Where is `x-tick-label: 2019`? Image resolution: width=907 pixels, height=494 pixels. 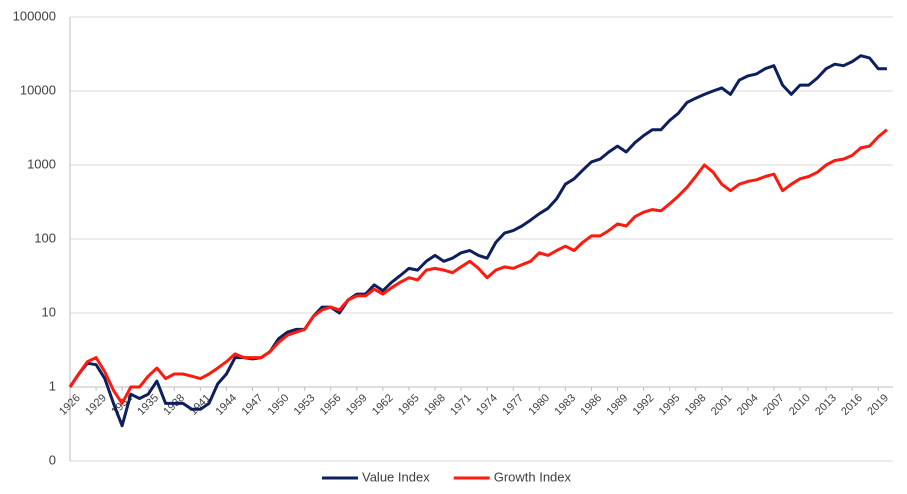 x-tick-label: 2019 is located at coordinates (878, 405).